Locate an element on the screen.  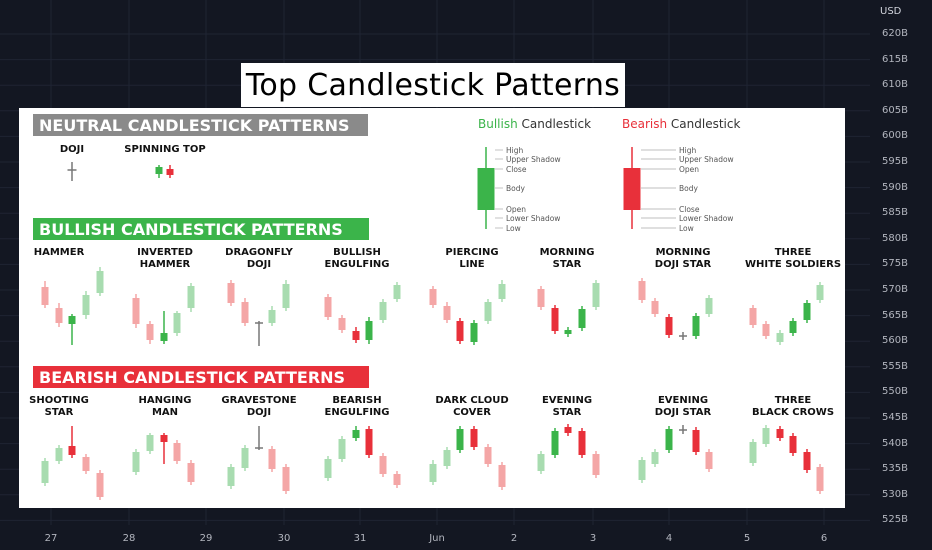
legend-part-bearish: Body is located at coordinates (688, 188).